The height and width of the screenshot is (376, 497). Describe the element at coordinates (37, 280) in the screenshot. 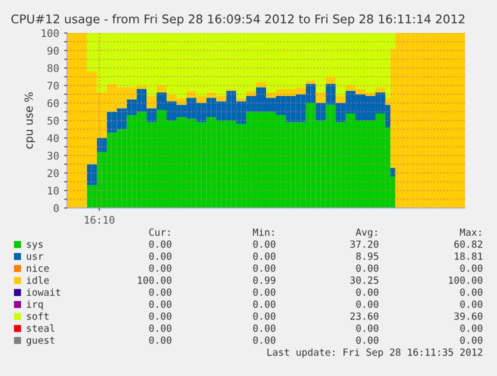

I see `legend-label: idle` at that location.